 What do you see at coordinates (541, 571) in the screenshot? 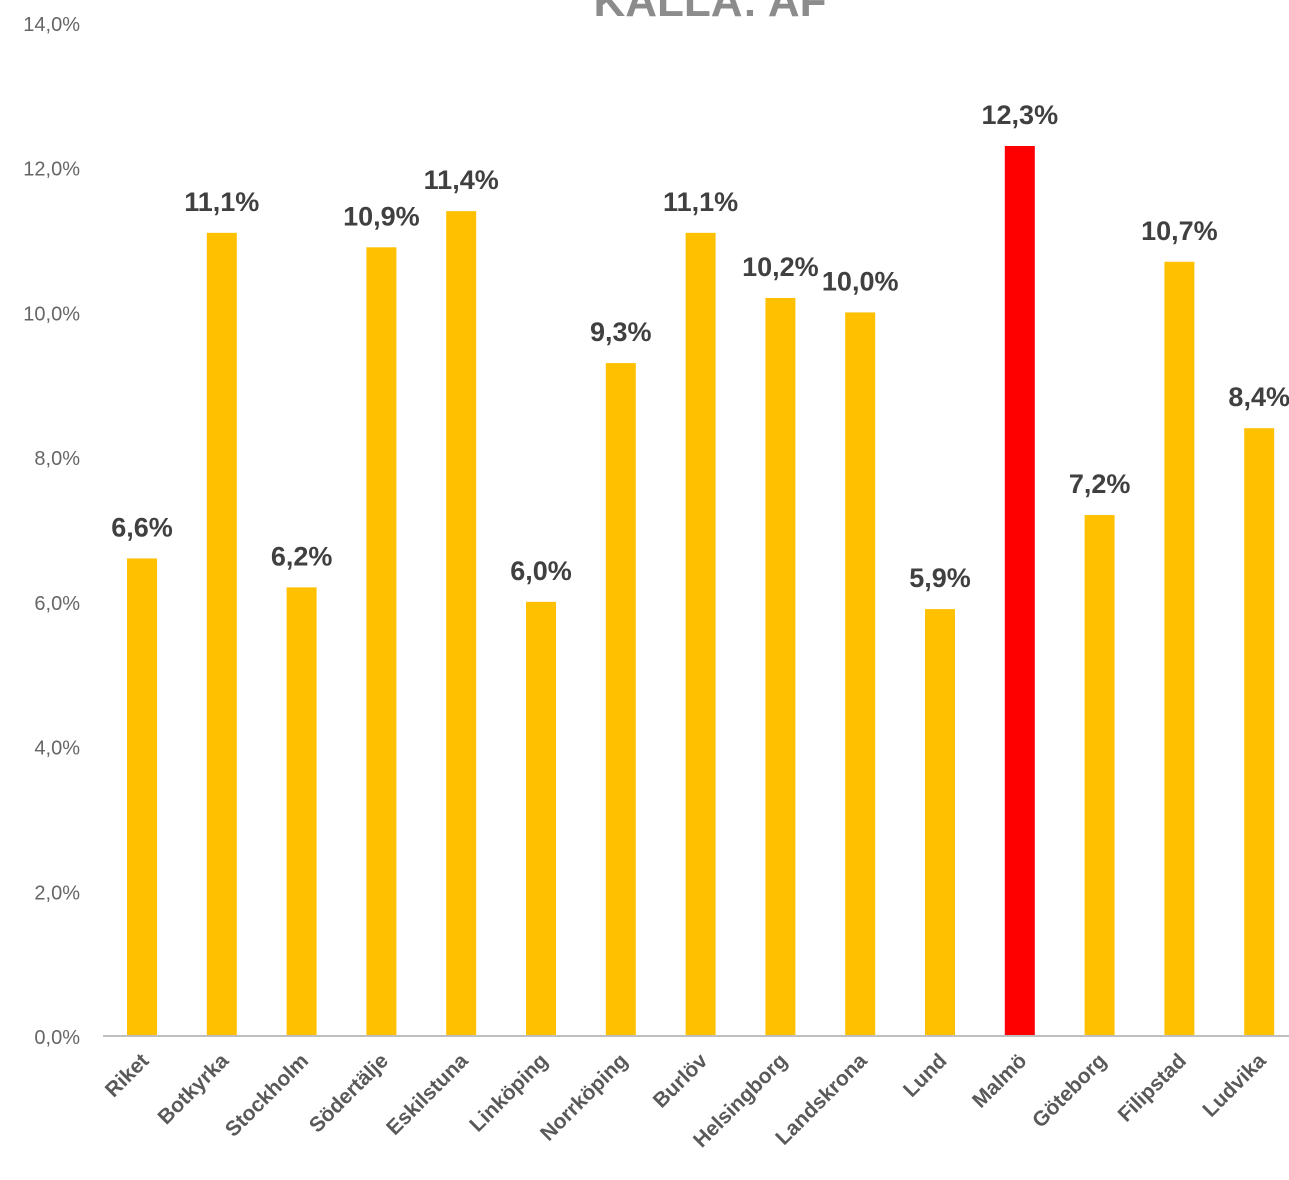
I see `data-label: 6,0%` at bounding box center [541, 571].